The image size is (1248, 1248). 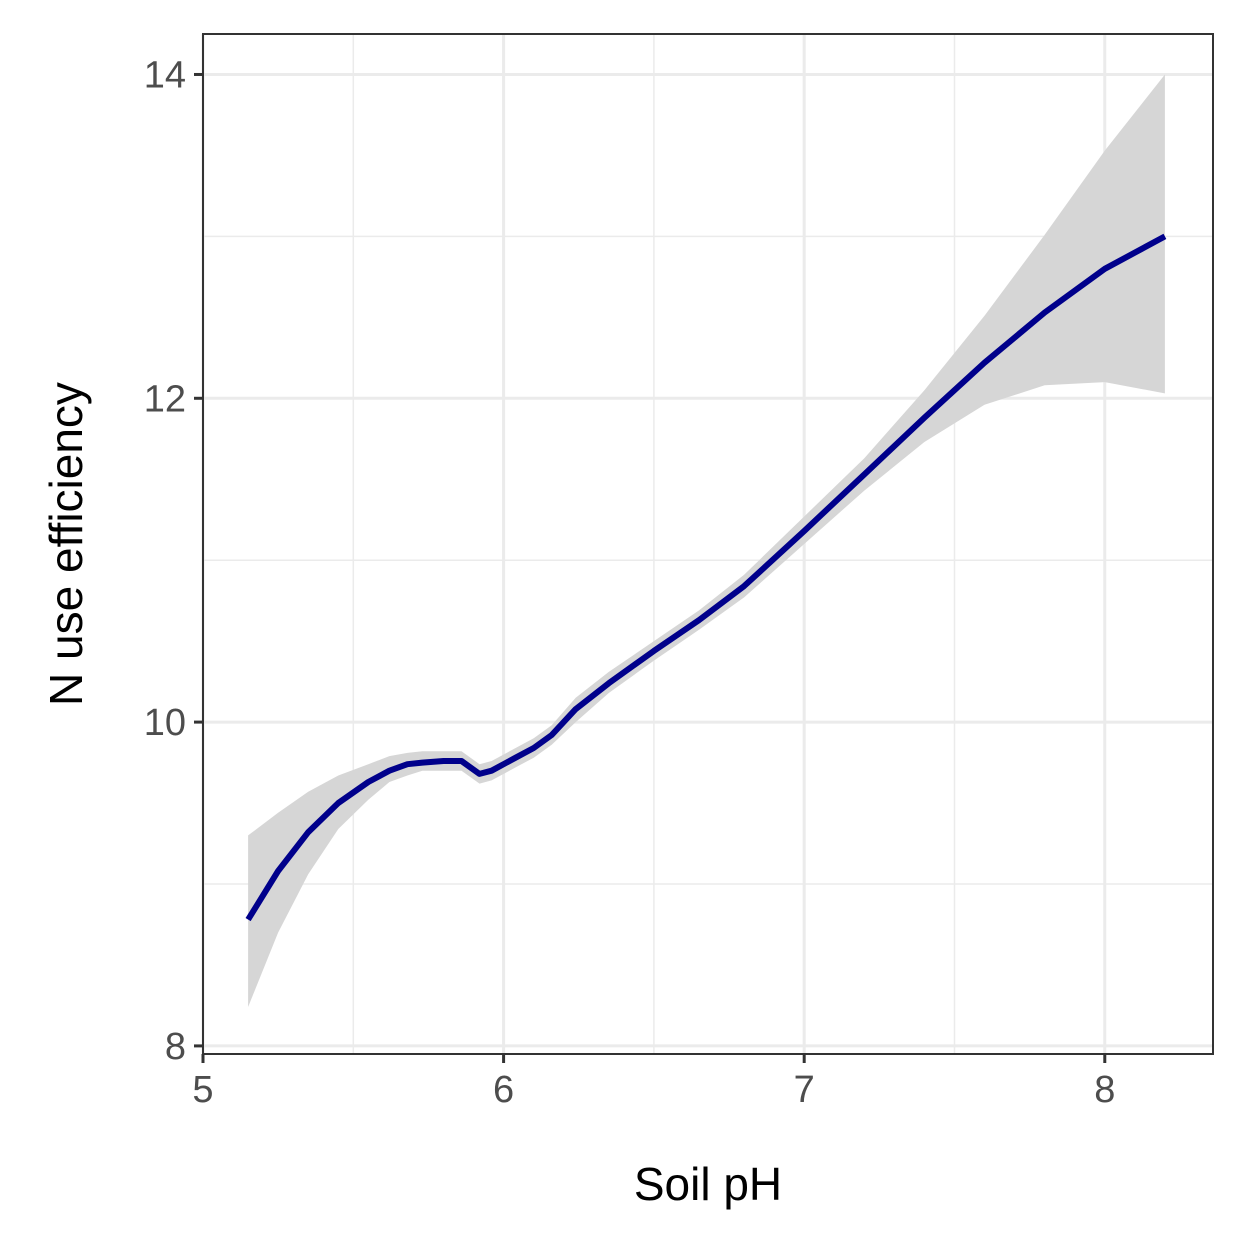 What do you see at coordinates (165, 723) in the screenshot?
I see `y-tick-label-1: 10` at bounding box center [165, 723].